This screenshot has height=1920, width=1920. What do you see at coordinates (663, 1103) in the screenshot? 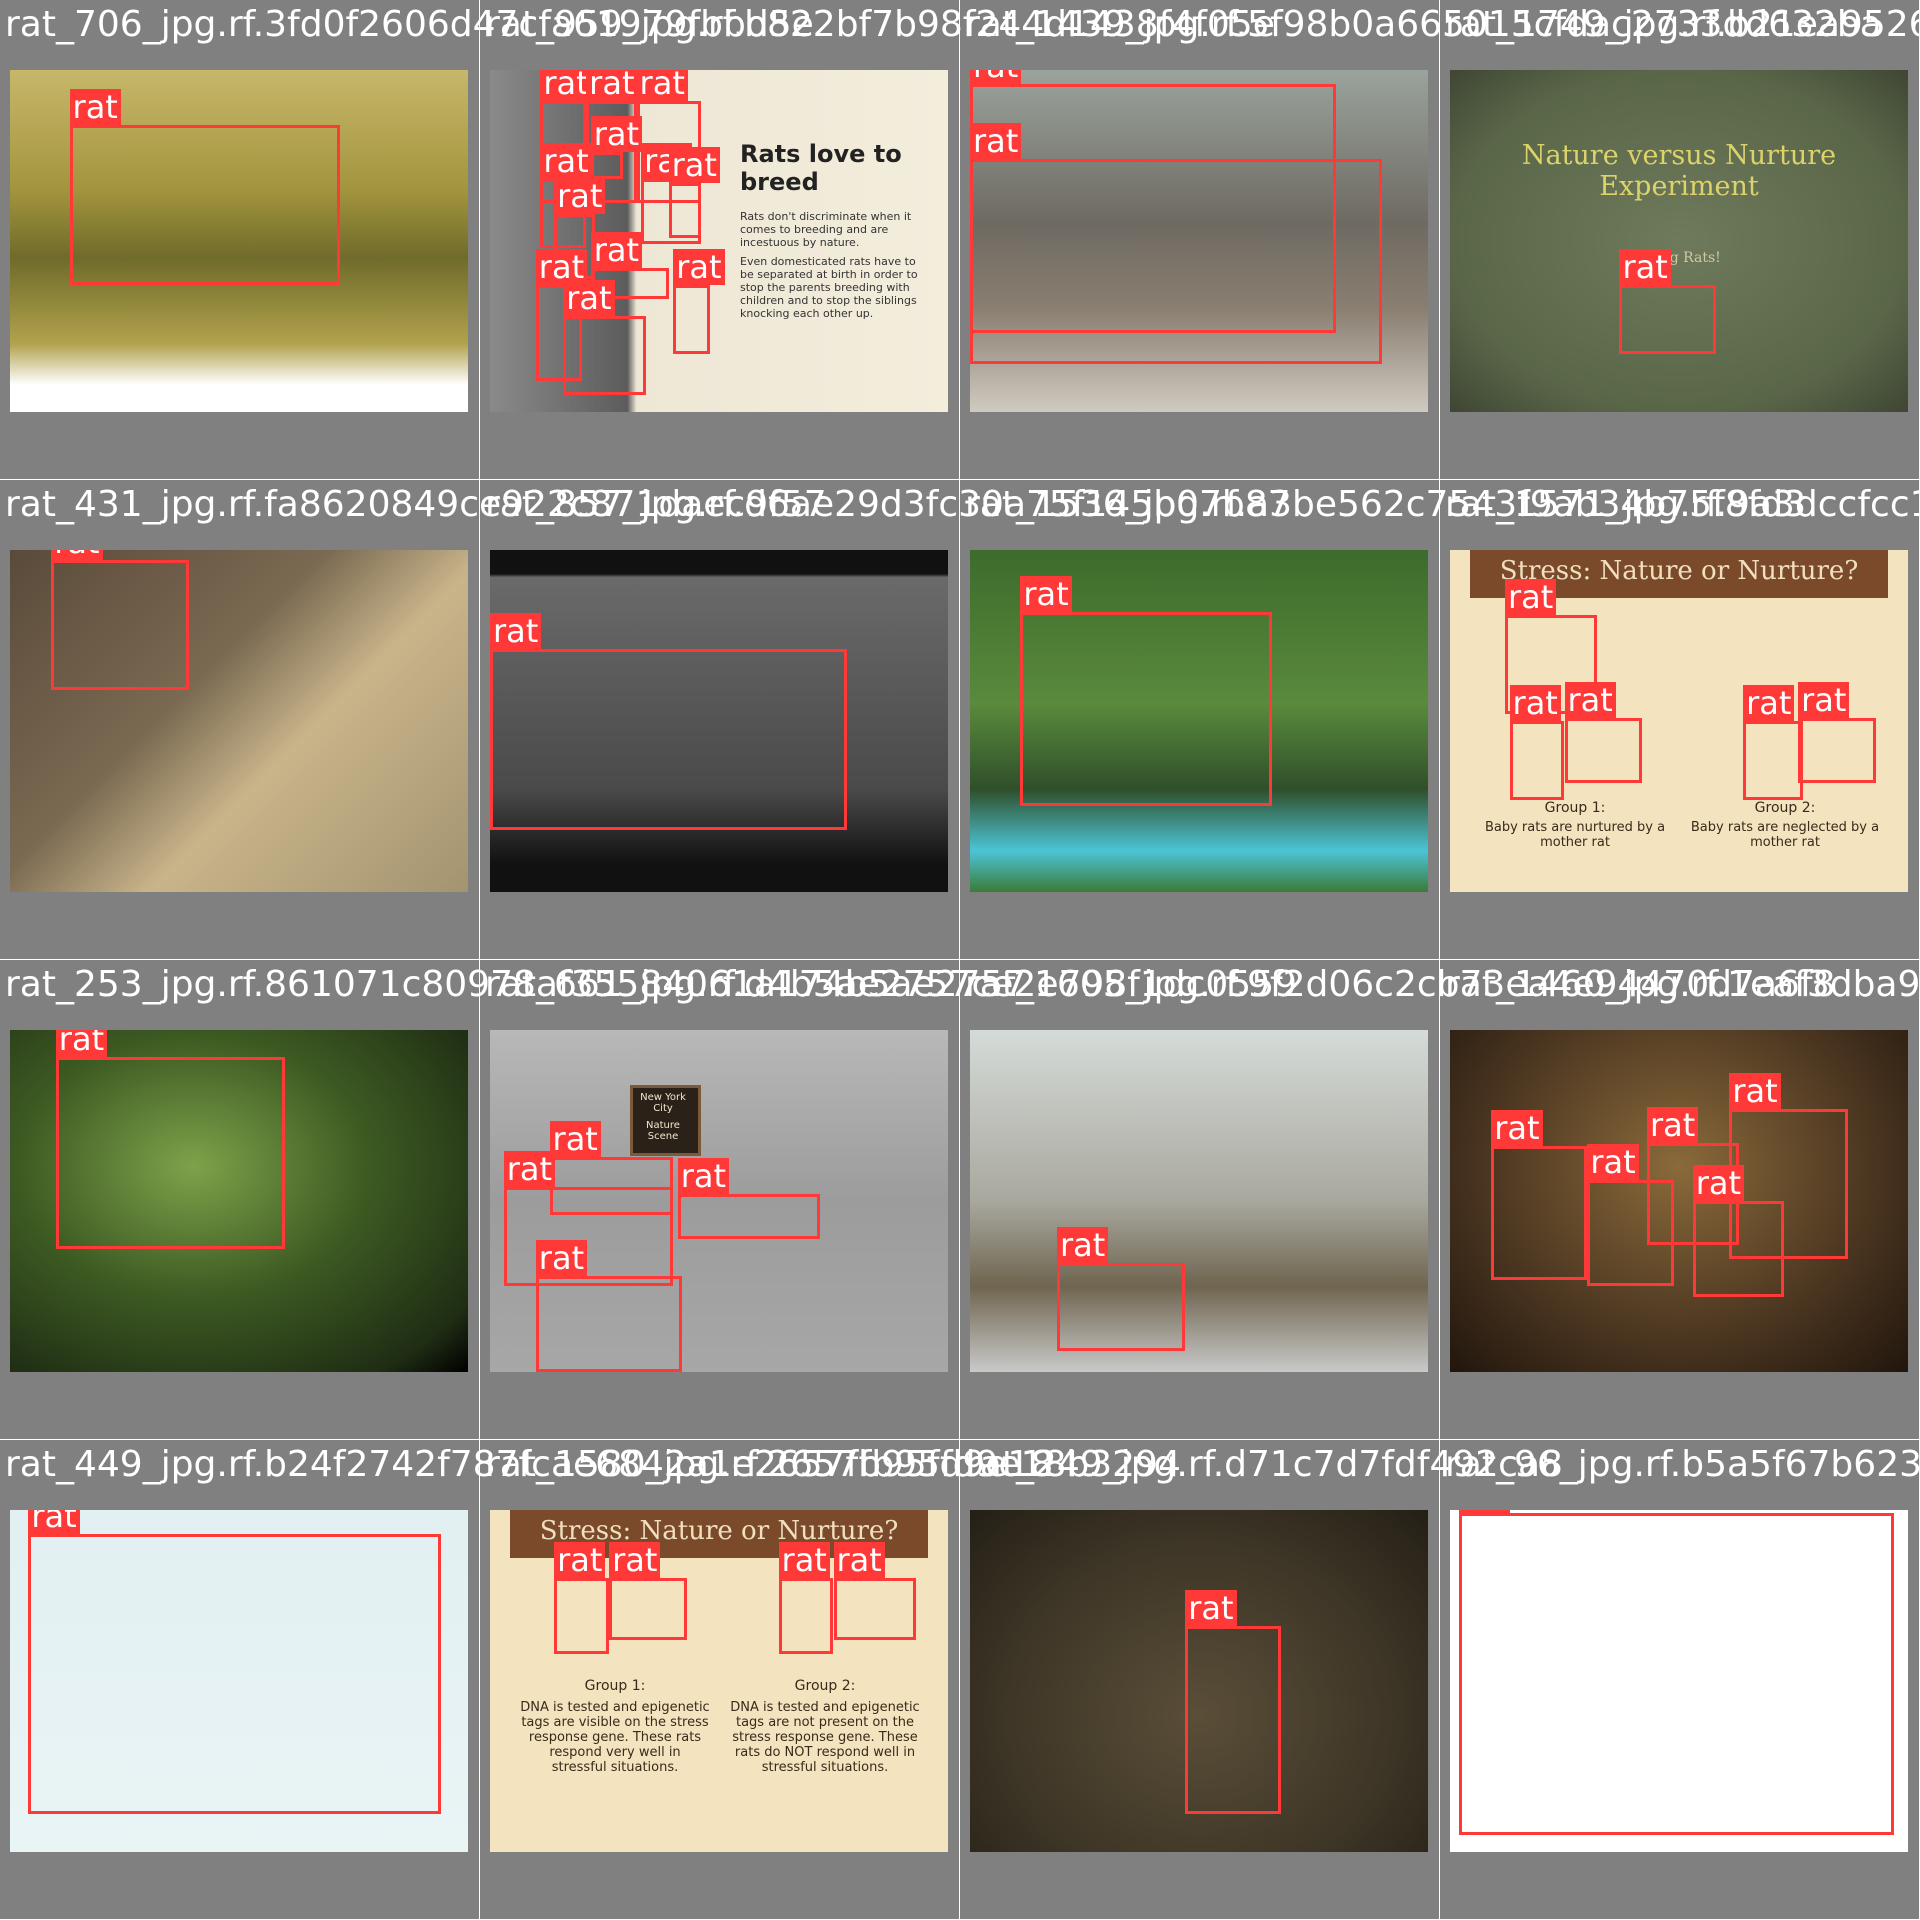
I see `embedded-image-text: New York City` at bounding box center [663, 1103].